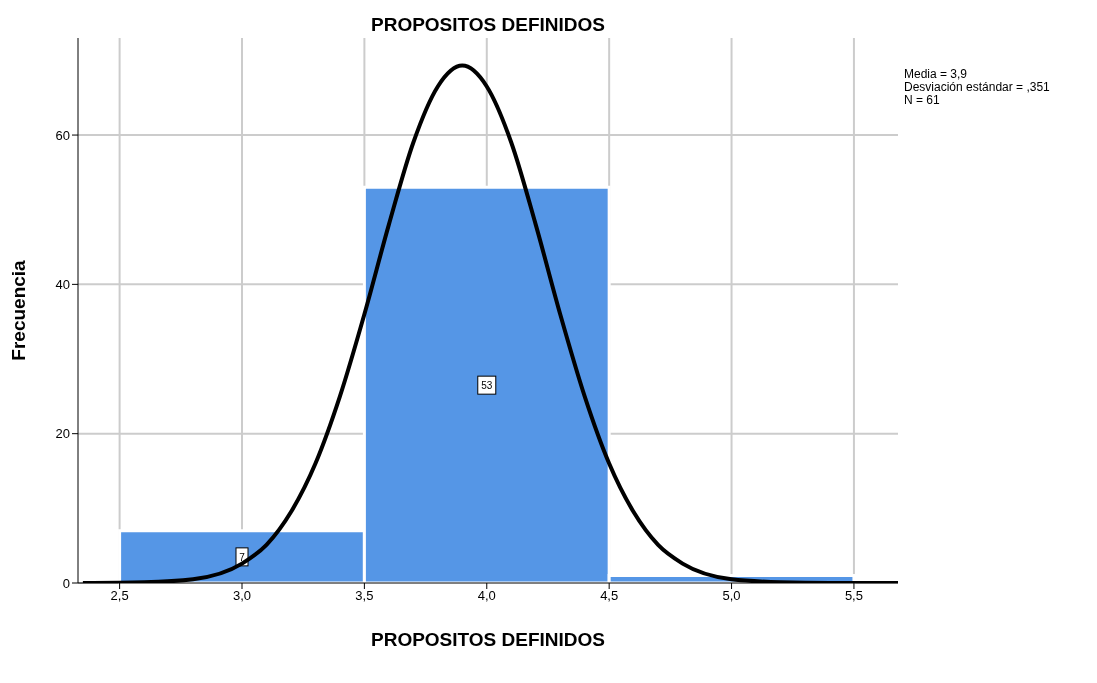 Image resolution: width=1097 pixels, height=683 pixels. I want to click on x-tick-label: 4,5, so click(609, 596).